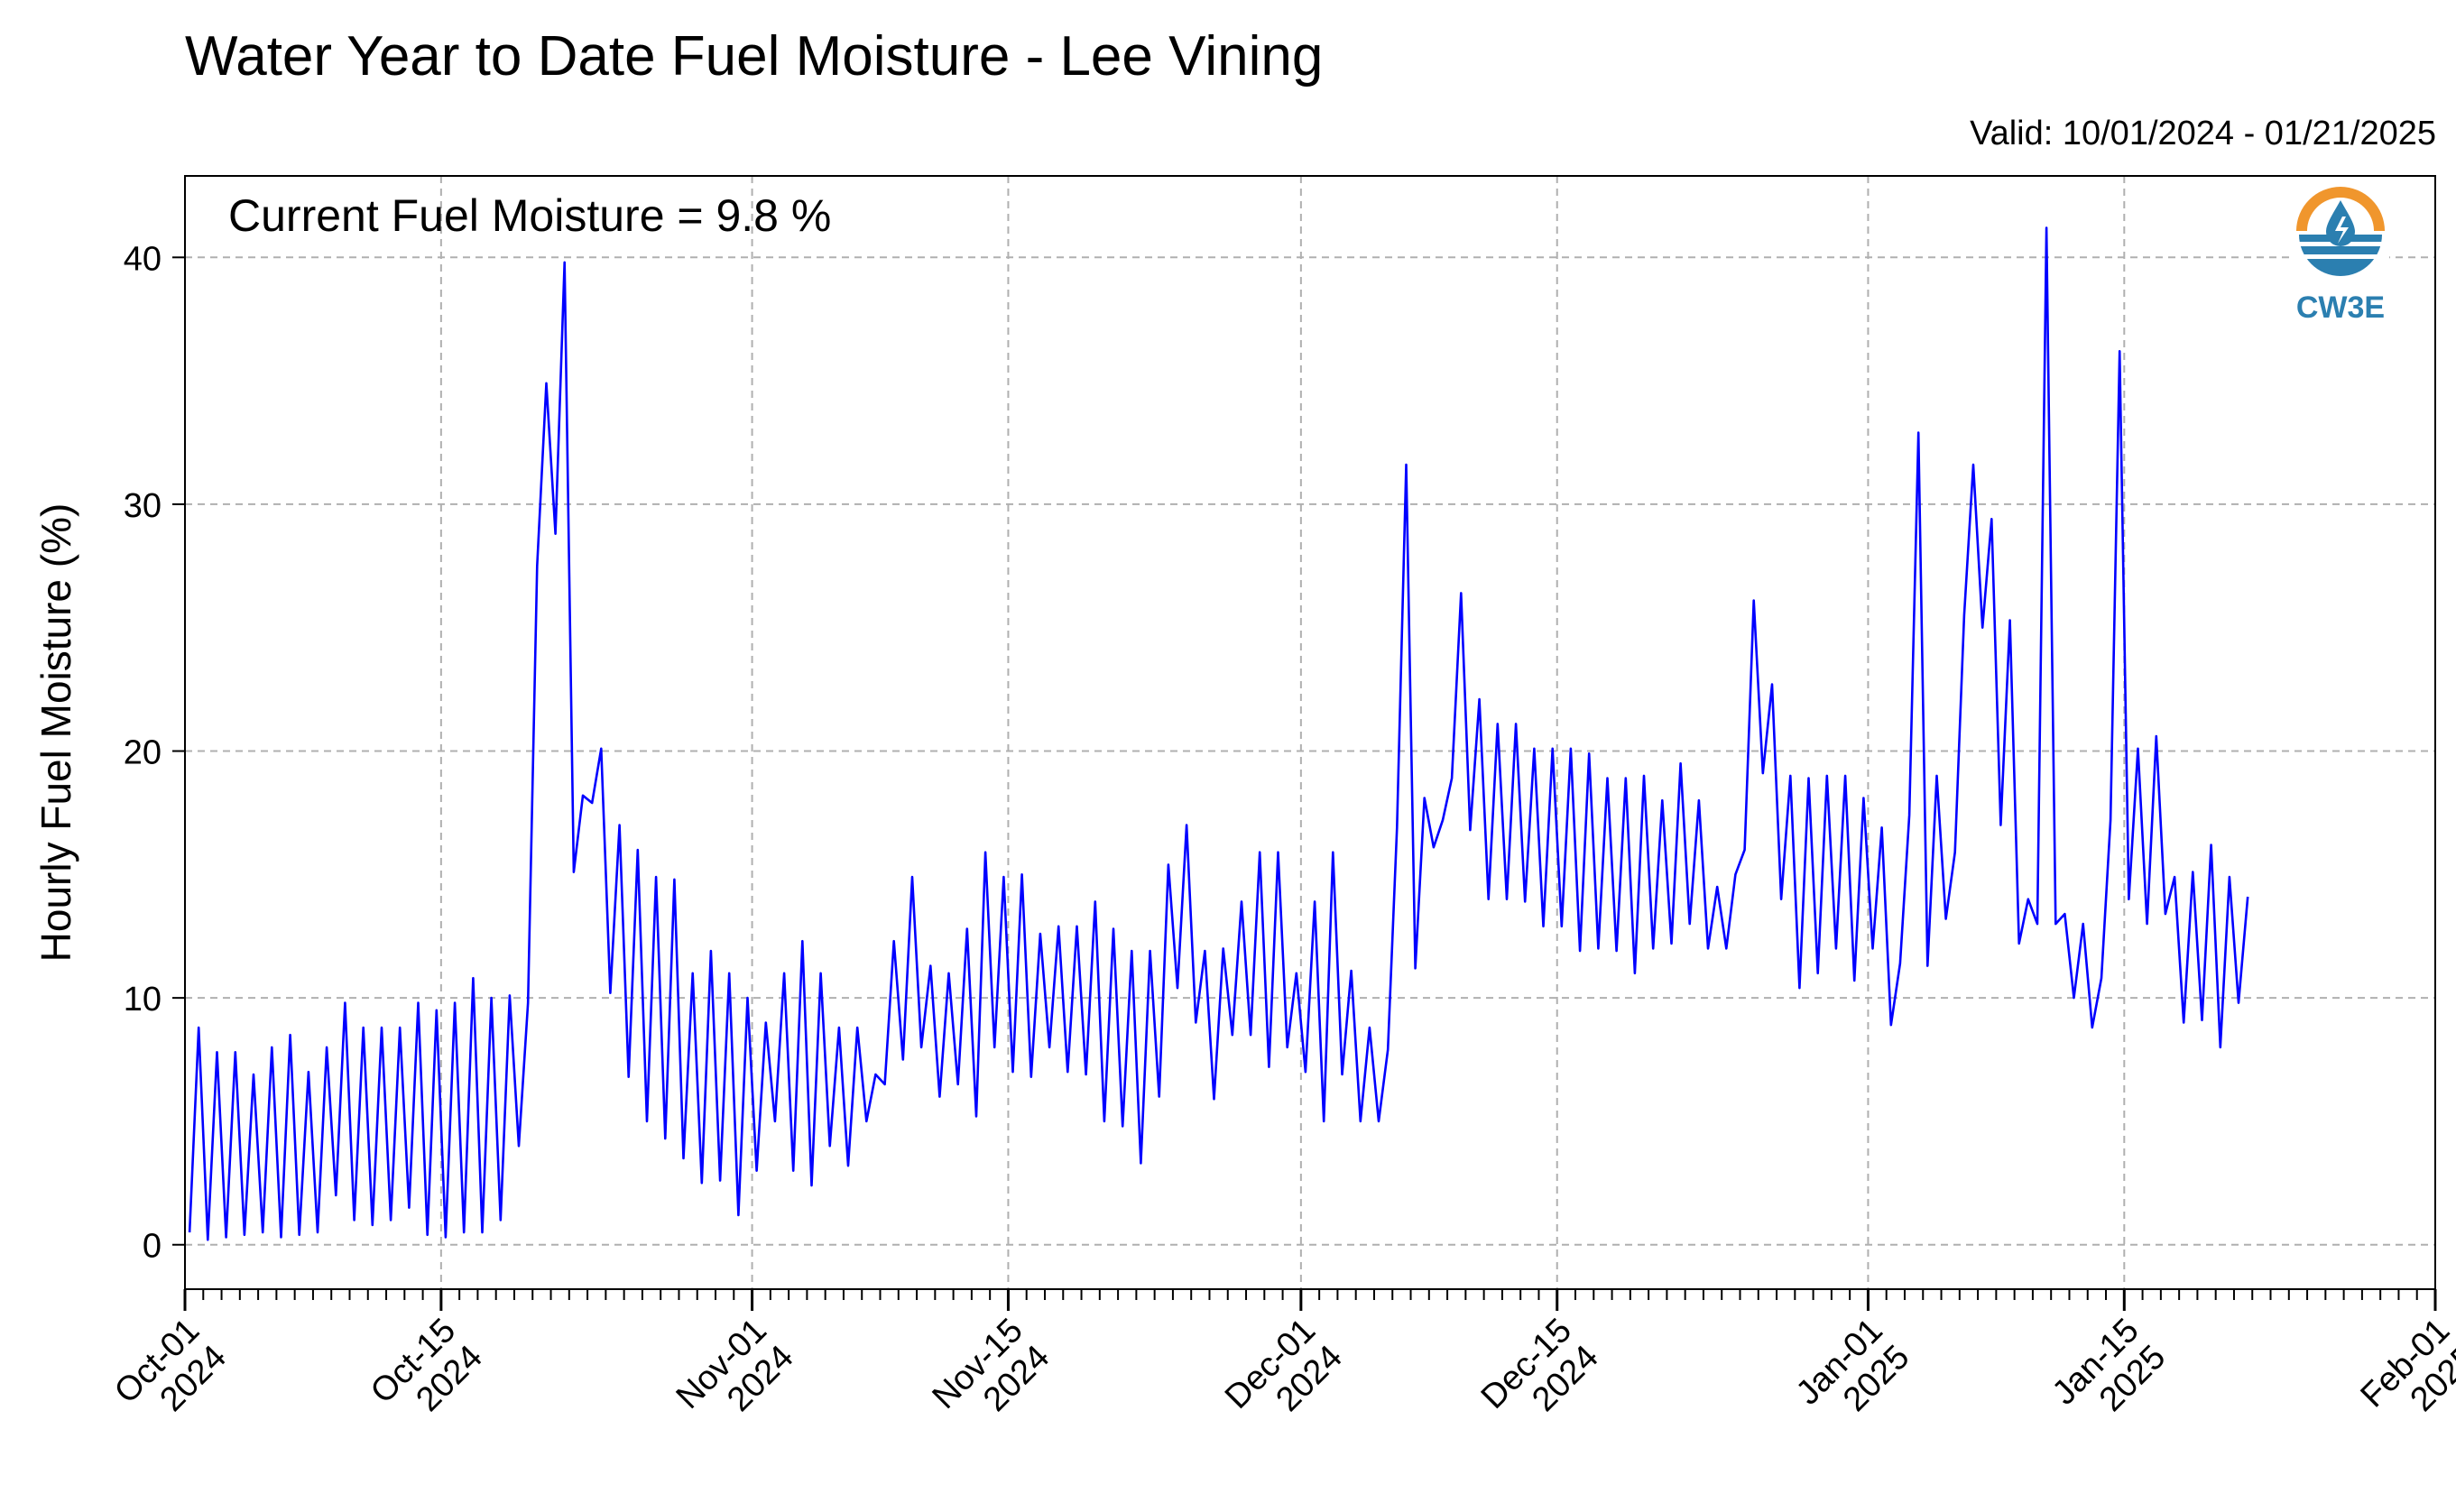 Image resolution: width=2456 pixels, height=1512 pixels. I want to click on y-tick-label: 0, so click(152, 1247).